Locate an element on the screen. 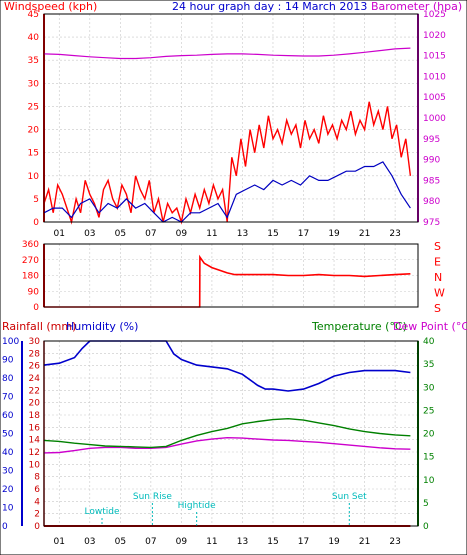  rain-ytick-20: 20 is located at coordinates (35, 404).